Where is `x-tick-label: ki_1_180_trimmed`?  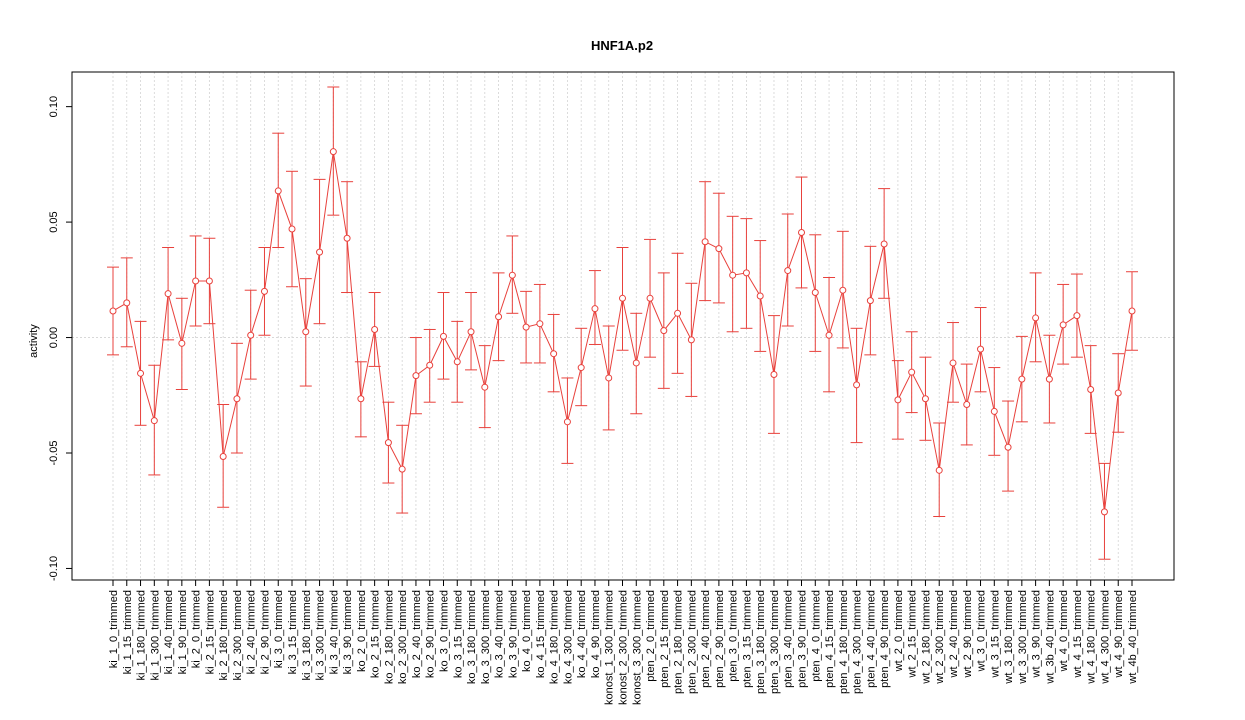 x-tick-label: ki_1_180_trimmed is located at coordinates (142, 635).